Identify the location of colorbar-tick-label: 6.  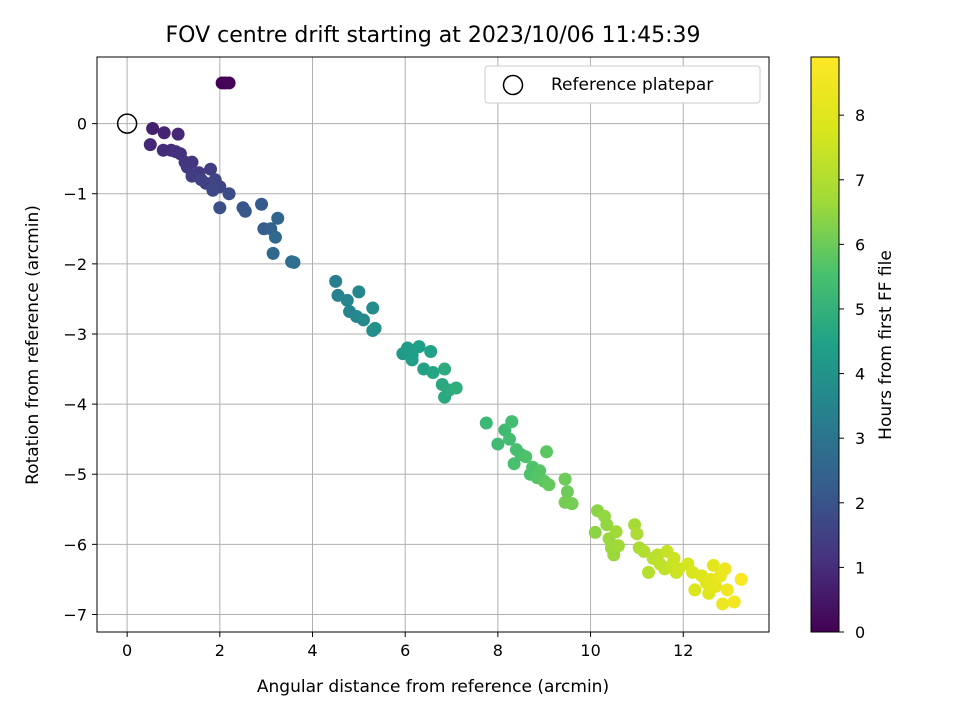
(860, 244).